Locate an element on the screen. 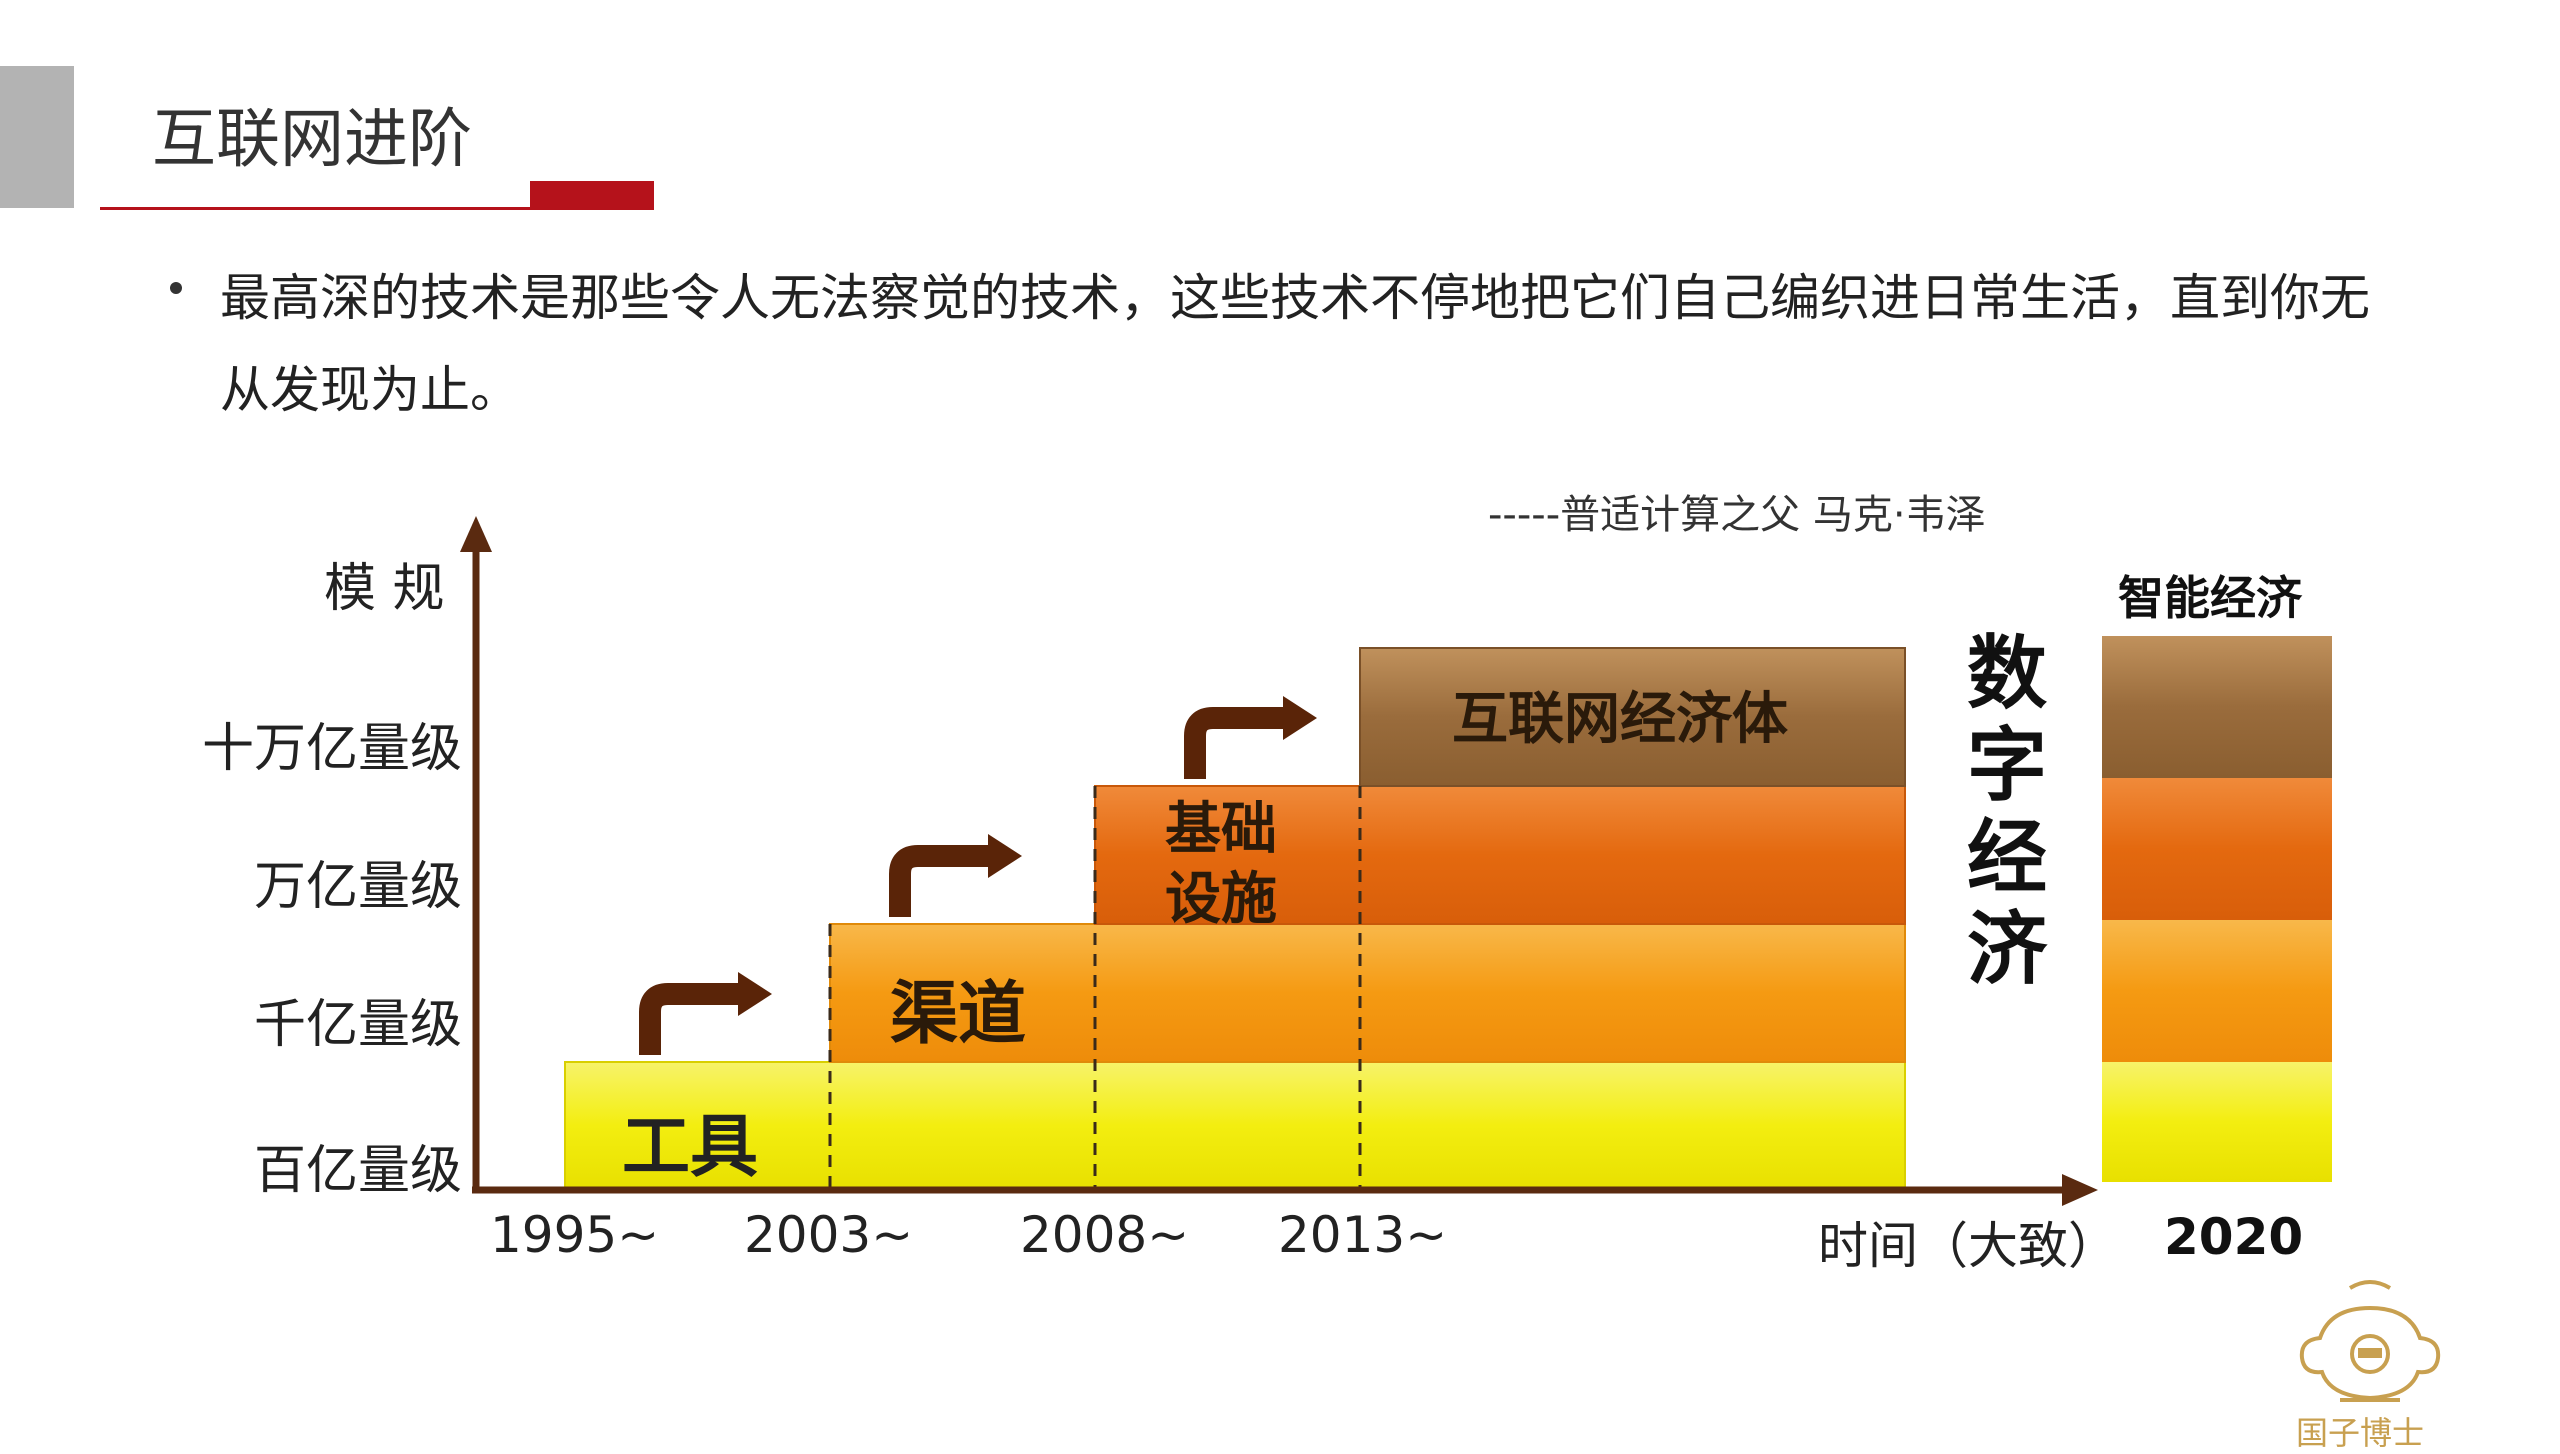  smart-block-orange is located at coordinates (2217, 991).